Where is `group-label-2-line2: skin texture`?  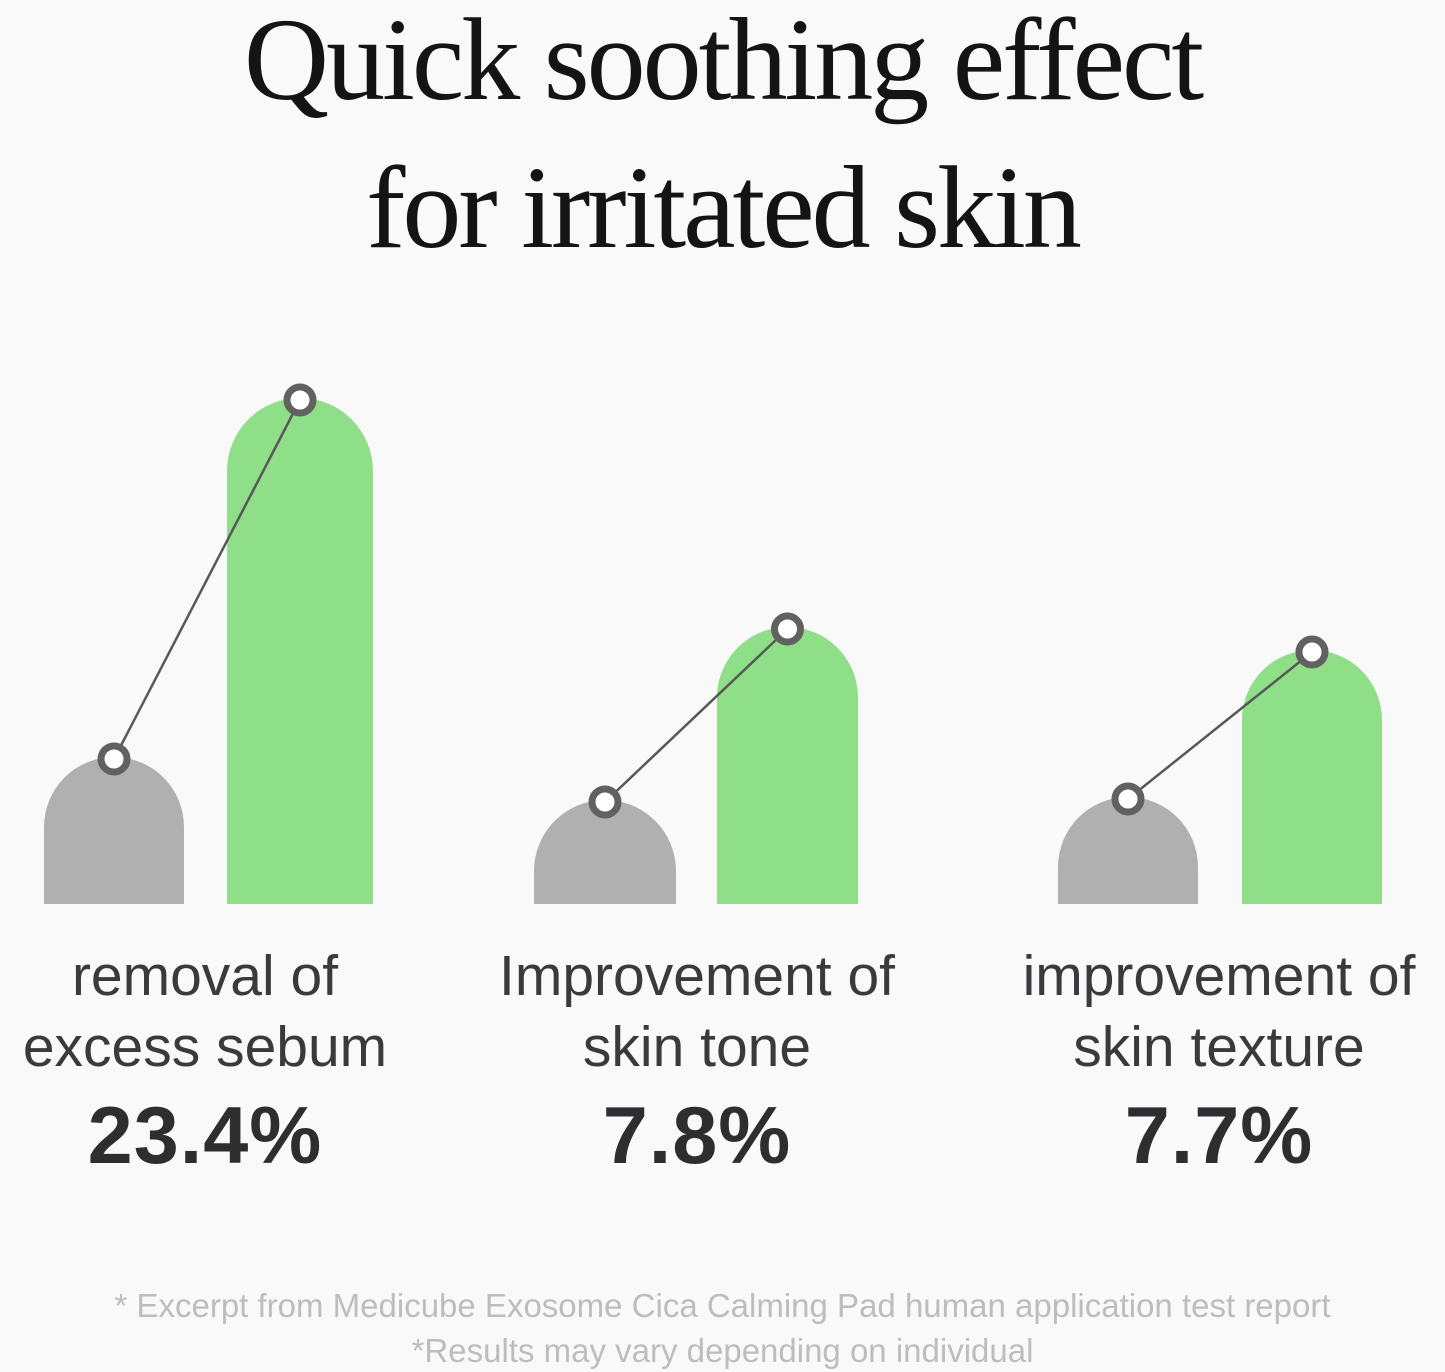 group-label-2-line2: skin texture is located at coordinates (1219, 1047).